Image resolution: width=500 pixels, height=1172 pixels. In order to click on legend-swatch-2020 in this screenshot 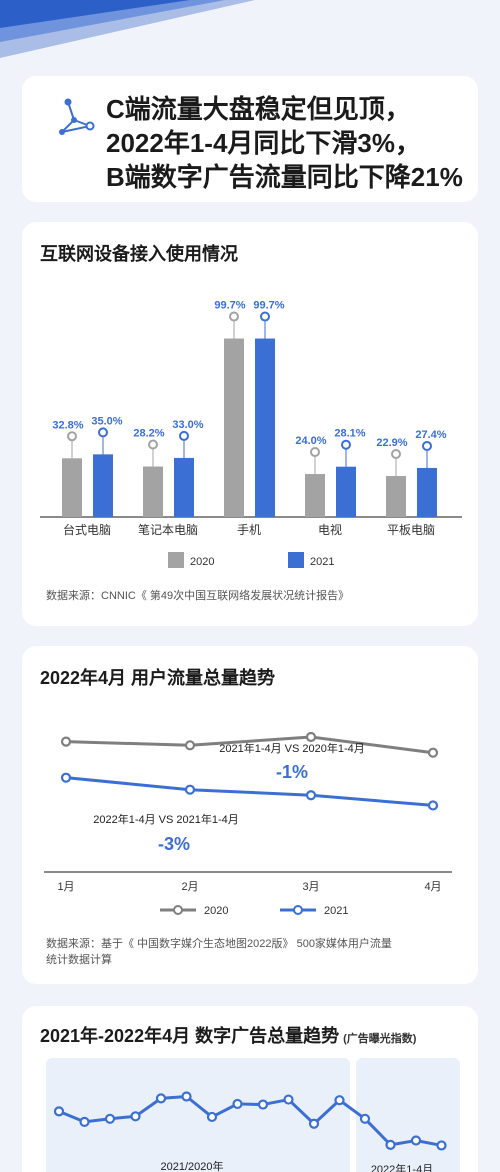, I will do `click(176, 560)`.